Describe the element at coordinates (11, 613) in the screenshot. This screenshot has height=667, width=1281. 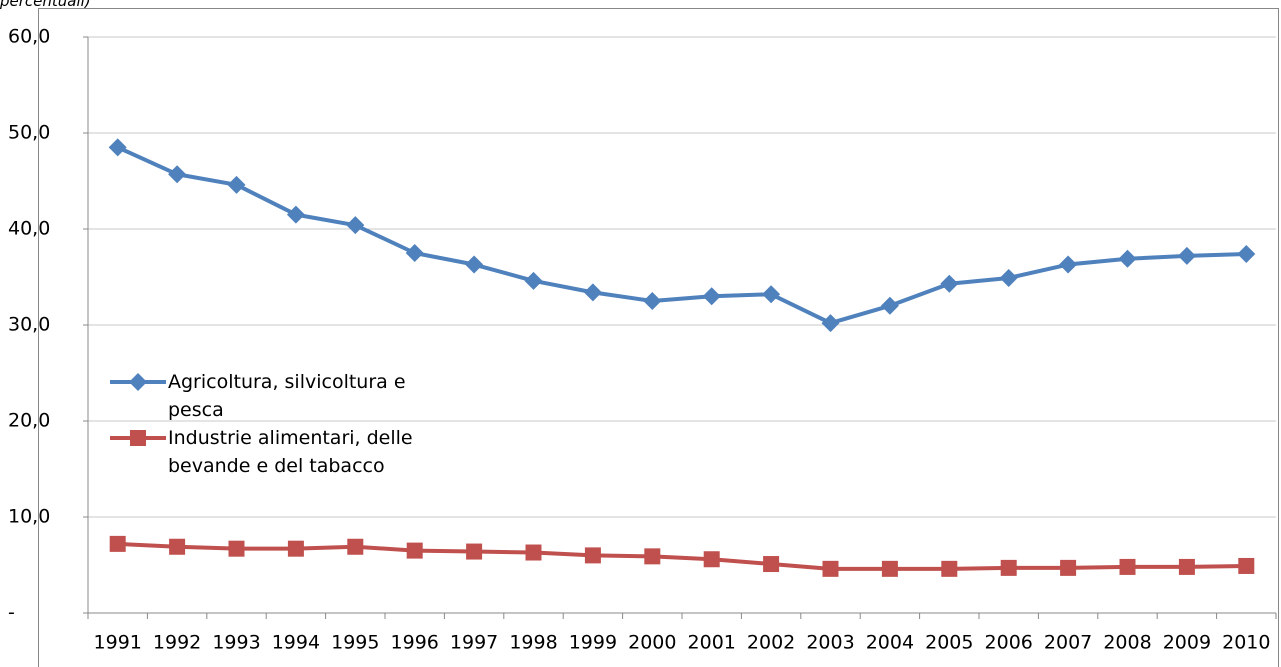
I see `y-tick-label: -` at that location.